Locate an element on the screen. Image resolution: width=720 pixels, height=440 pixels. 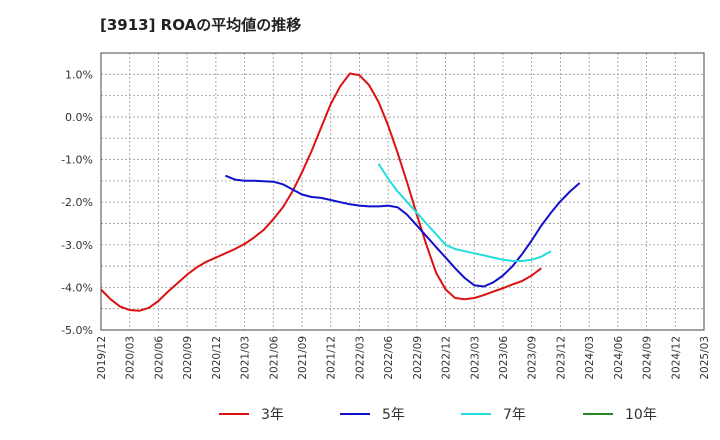
x-tick-label: 2020/09 is located at coordinates (188, 358).